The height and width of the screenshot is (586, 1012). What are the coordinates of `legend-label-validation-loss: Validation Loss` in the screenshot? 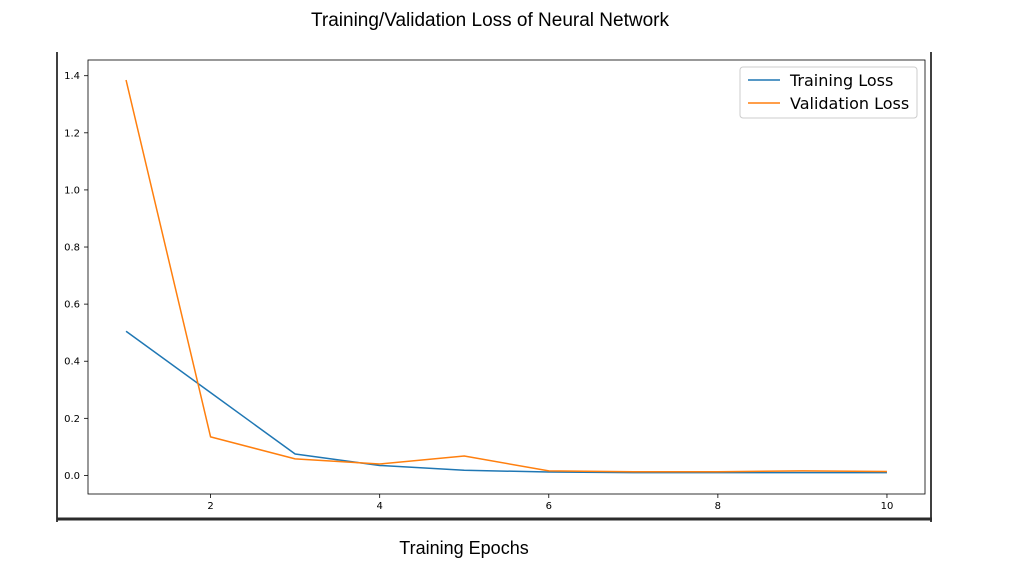 It's located at (849, 103).